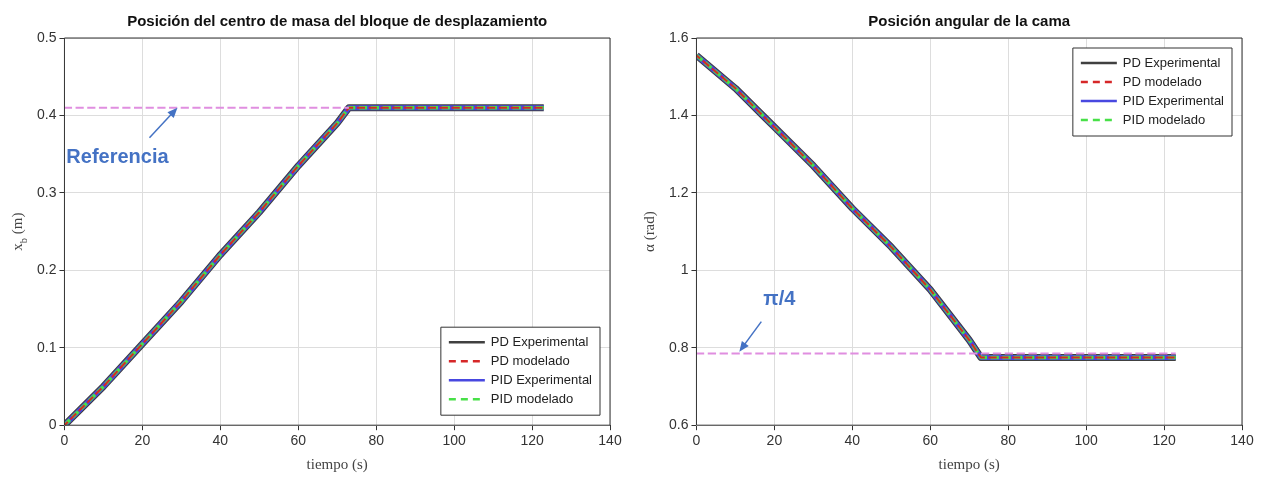 Image resolution: width=1265 pixels, height=477 pixels. I want to click on y-tick-label: 0, so click(52, 424).